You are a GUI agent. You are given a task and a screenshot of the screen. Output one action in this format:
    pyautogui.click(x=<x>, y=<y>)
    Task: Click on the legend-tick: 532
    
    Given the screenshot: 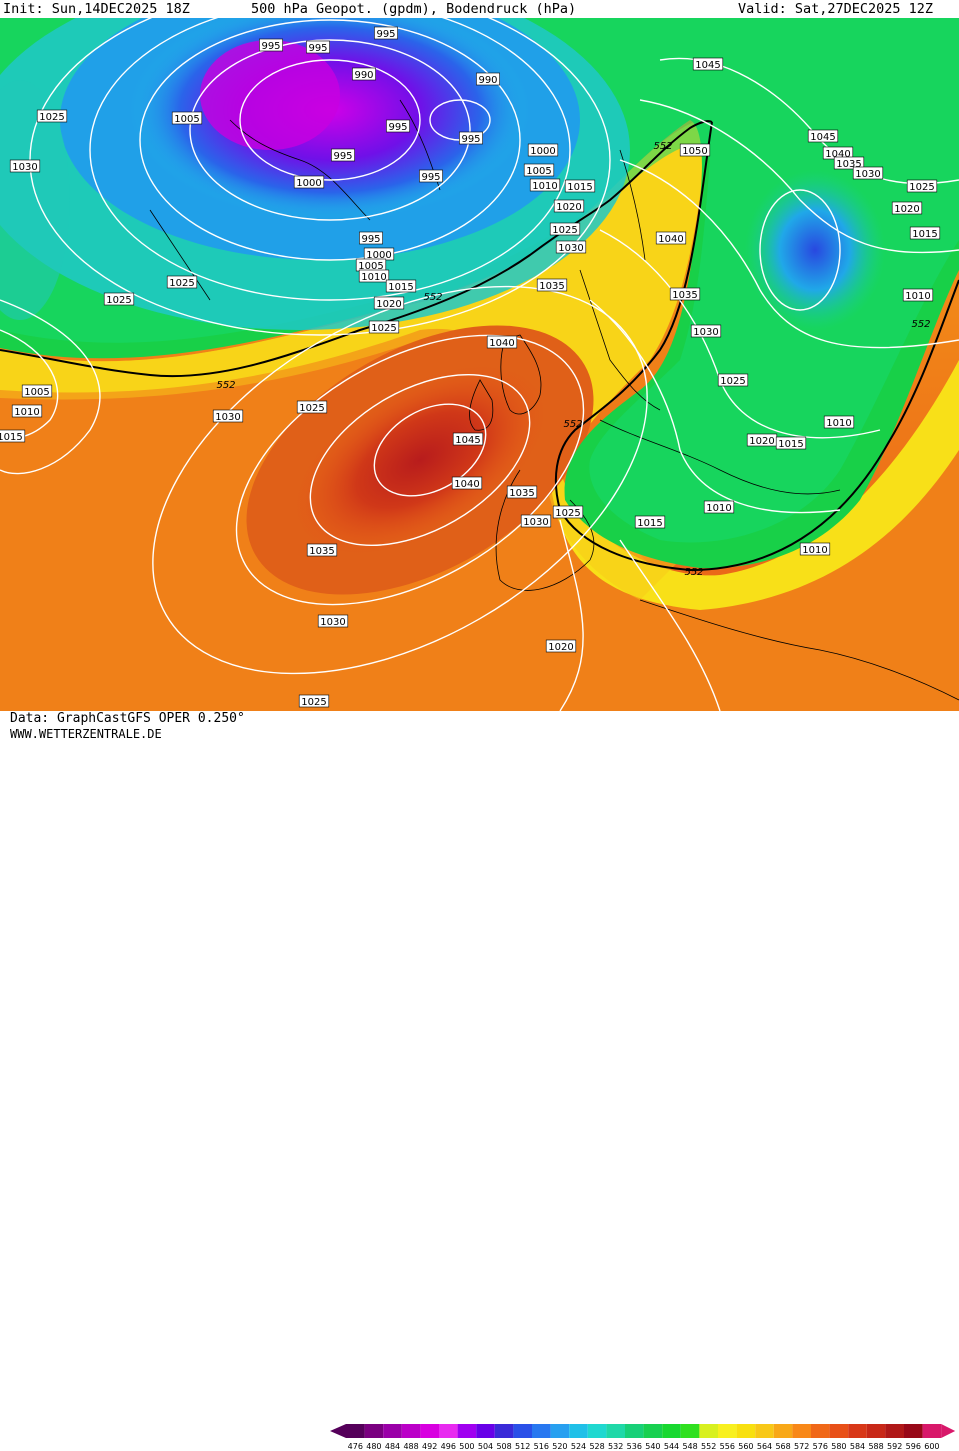 What is the action you would take?
    pyautogui.click(x=615, y=1446)
    